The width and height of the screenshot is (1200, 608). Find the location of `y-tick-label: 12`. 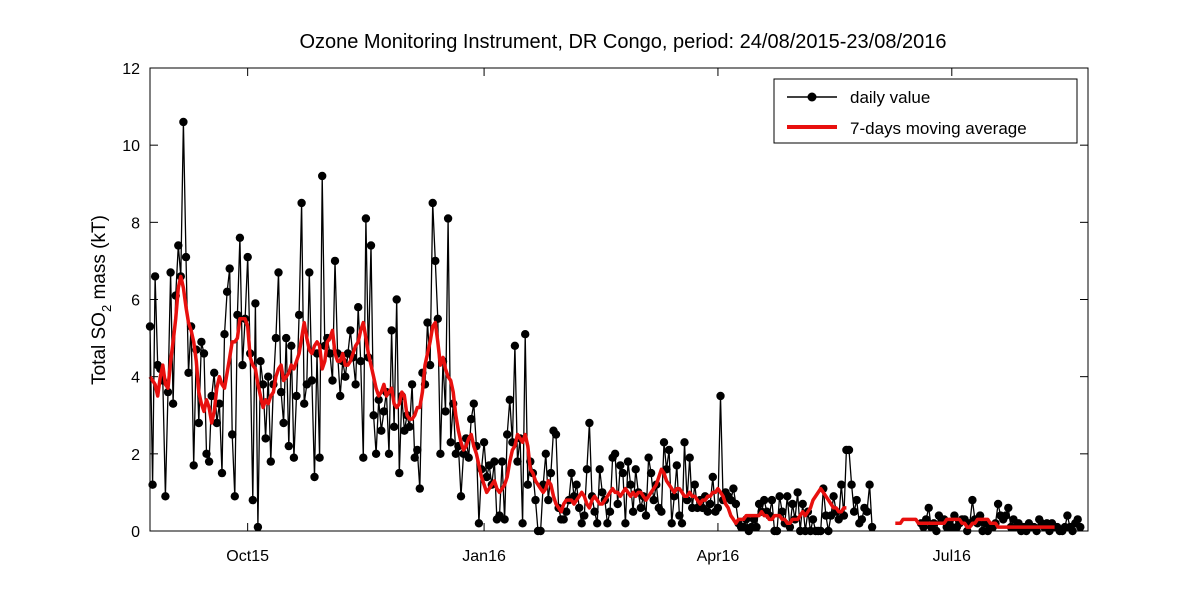

y-tick-label: 12 is located at coordinates (131, 69).